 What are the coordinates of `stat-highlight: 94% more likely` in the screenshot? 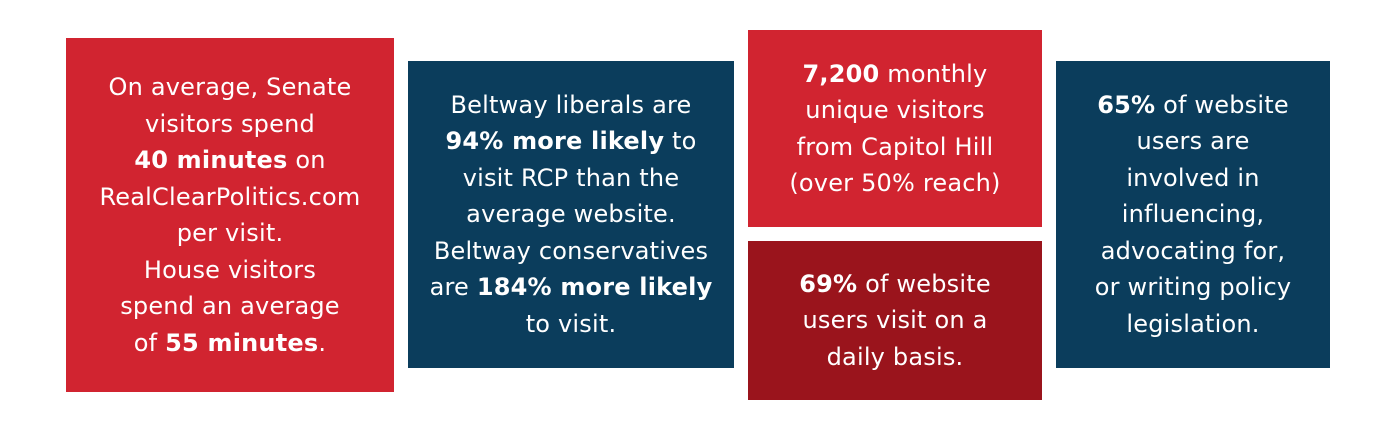 It's located at (555, 141).